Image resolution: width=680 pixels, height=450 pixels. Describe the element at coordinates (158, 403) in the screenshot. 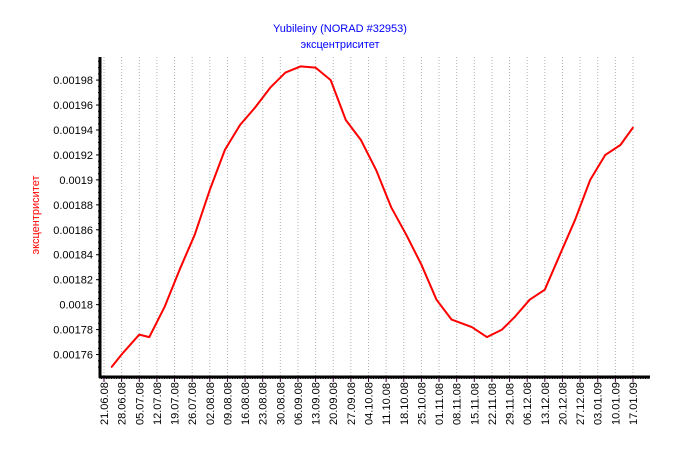

I see `x-tick-label: 12.07.08` at that location.